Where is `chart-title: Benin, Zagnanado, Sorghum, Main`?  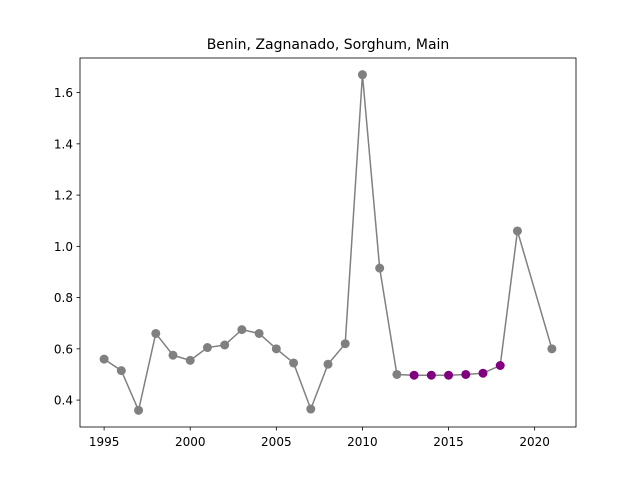 chart-title: Benin, Zagnanado, Sorghum, Main is located at coordinates (328, 45).